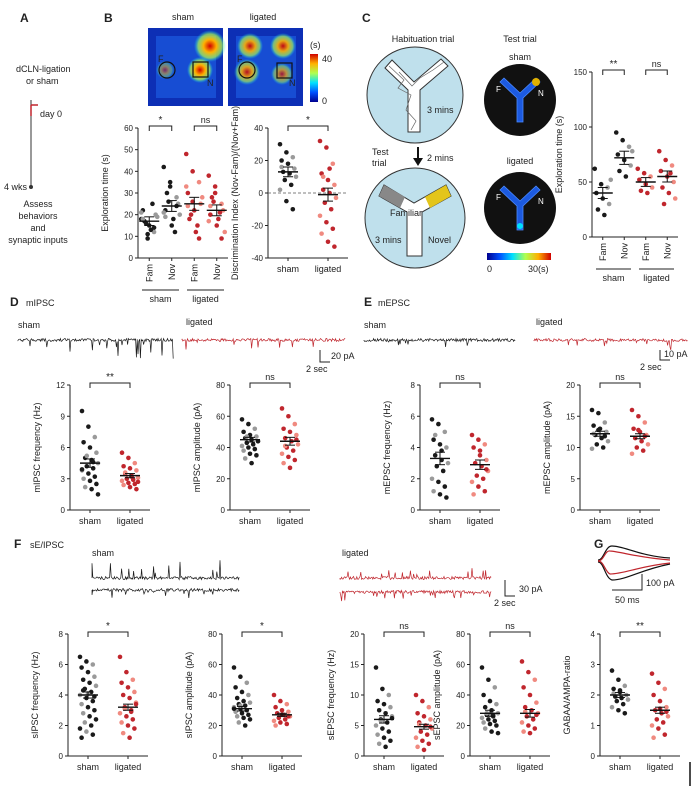 This screenshot has height=789, width=697. What do you see at coordinates (505, 603) in the screenshot?
I see `scalebar-f-x: 2 sec` at bounding box center [505, 603].